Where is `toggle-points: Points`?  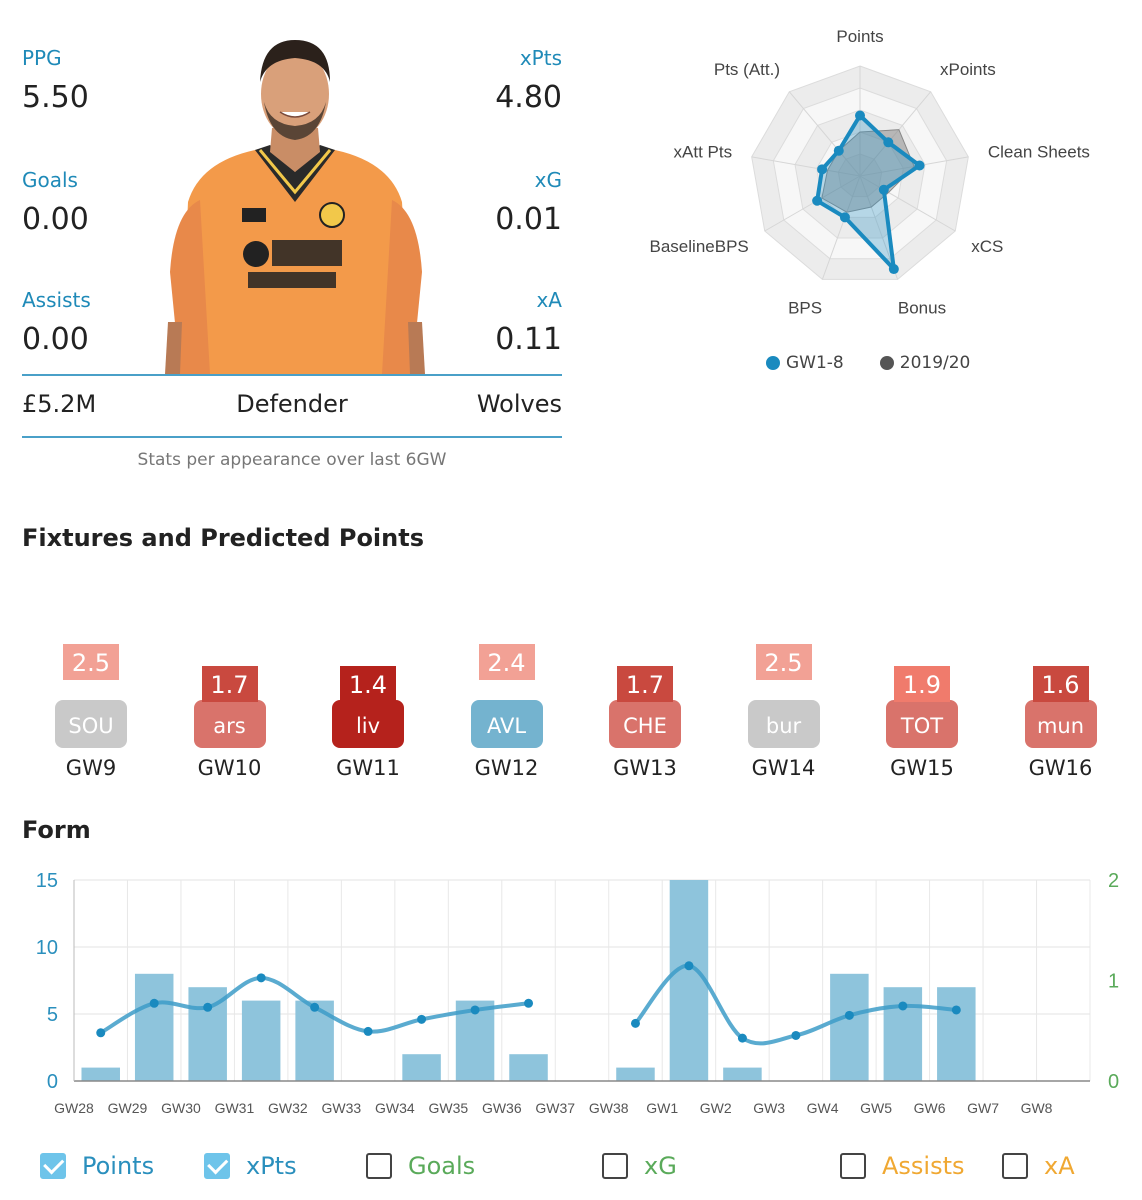
toggle-points: Points is located at coordinates (97, 1166).